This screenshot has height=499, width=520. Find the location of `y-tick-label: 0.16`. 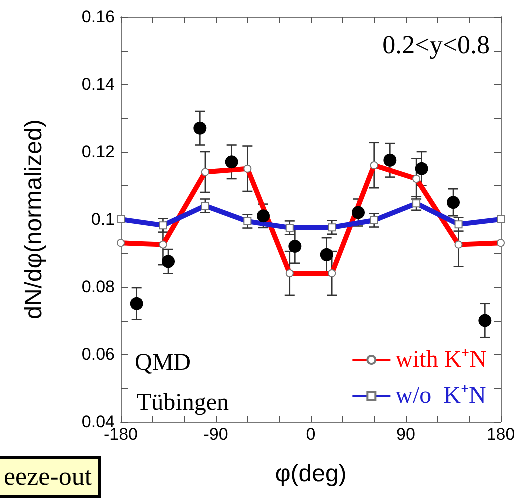

y-tick-label: 0.16 is located at coordinates (98, 17).